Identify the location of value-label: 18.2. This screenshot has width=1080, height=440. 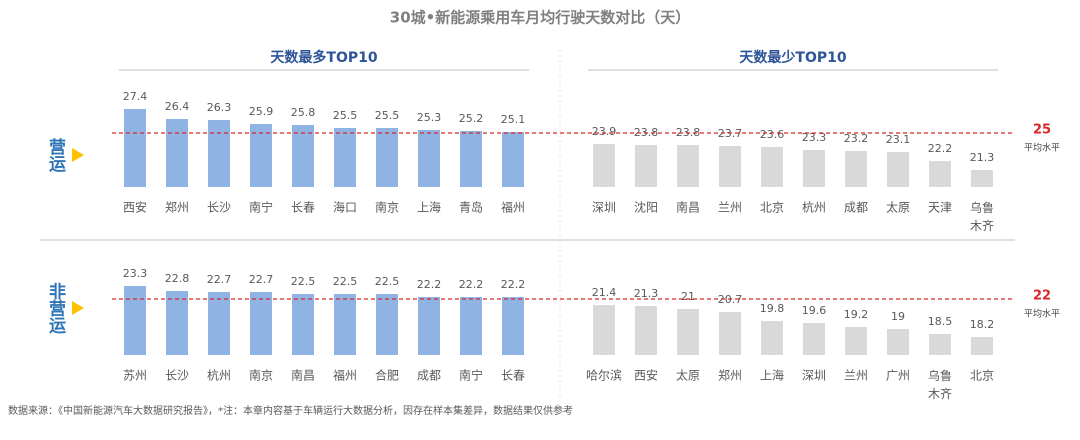
(982, 324).